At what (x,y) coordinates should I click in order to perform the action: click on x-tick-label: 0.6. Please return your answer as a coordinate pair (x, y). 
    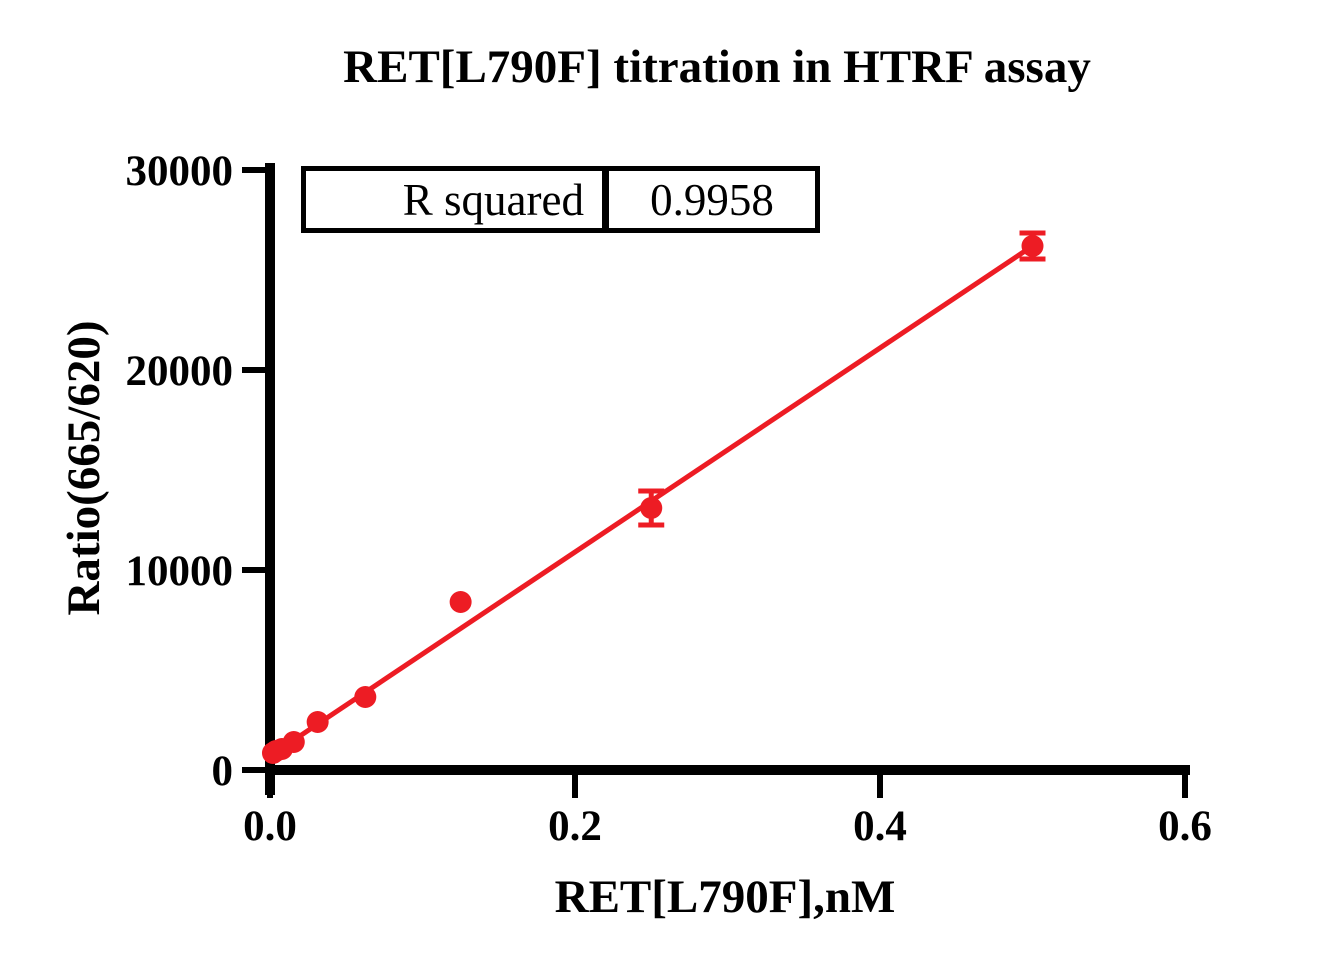
    Looking at the image, I should click on (1185, 826).